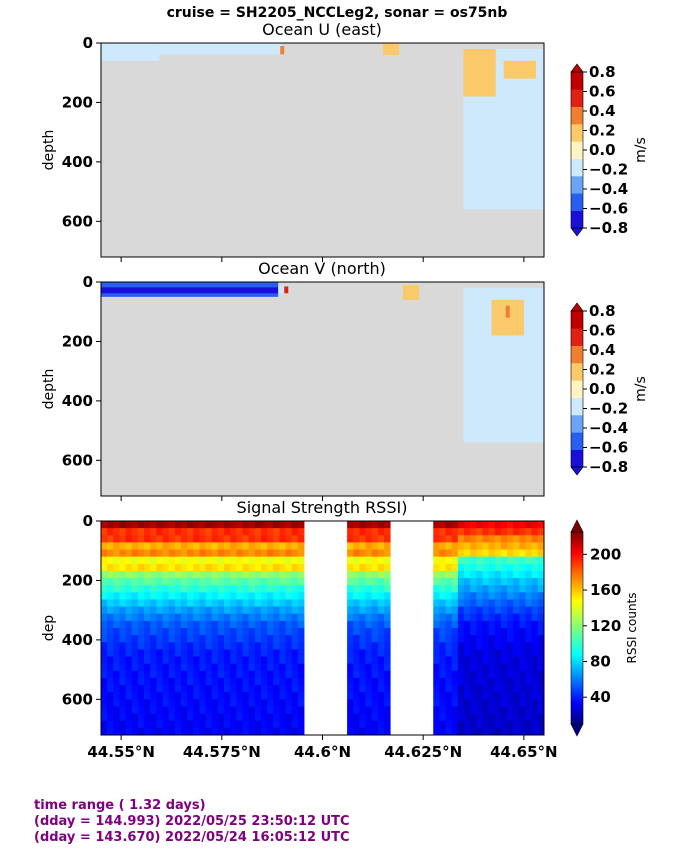  What do you see at coordinates (577, 526) in the screenshot?
I see `colorbar-extend-top` at bounding box center [577, 526].